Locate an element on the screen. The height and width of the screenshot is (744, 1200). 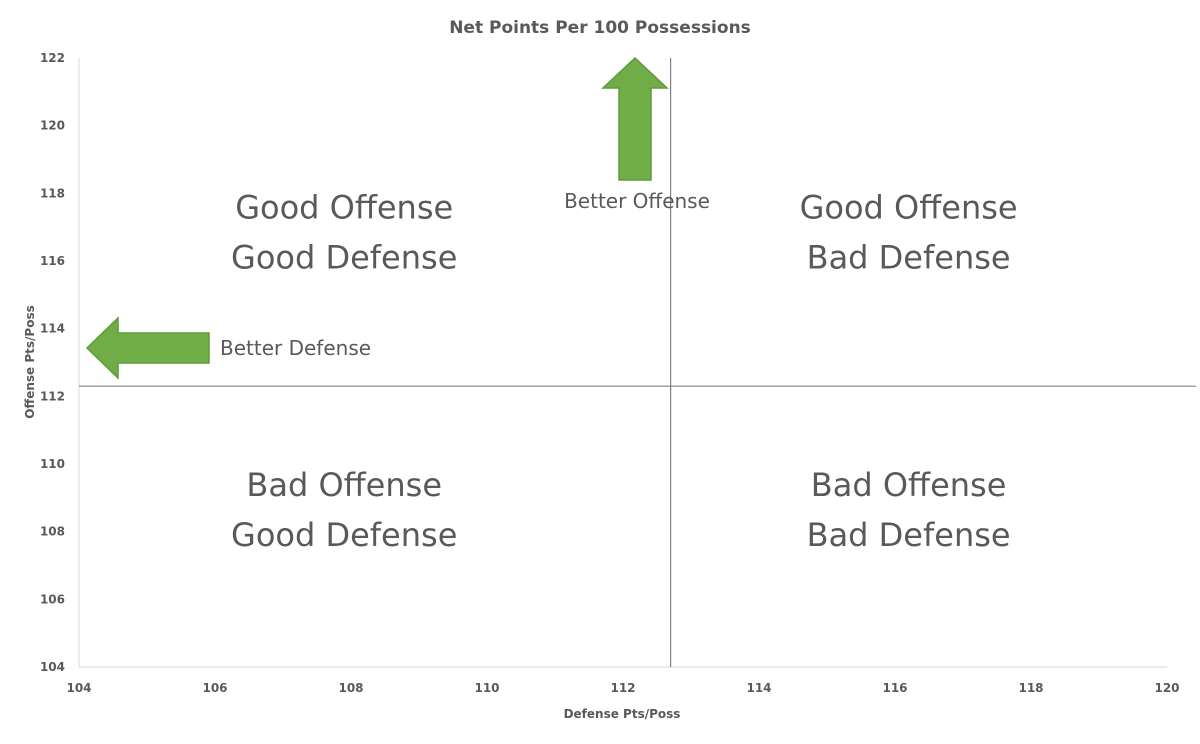
x-axis-title: Defense Pts/Poss is located at coordinates (622, 714).